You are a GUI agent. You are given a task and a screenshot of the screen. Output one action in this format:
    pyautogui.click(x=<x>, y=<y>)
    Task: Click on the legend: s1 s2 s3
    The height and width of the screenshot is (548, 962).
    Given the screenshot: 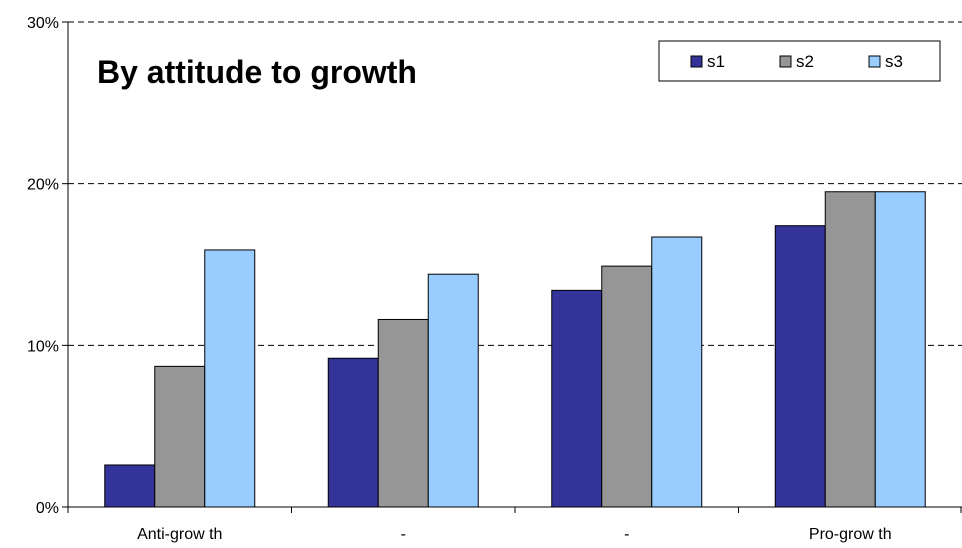 What is the action you would take?
    pyautogui.click(x=799, y=61)
    